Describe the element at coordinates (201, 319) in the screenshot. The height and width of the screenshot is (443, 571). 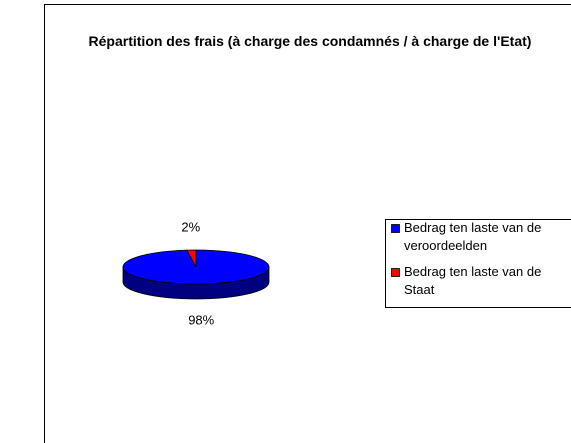
I see `data-label: 98%` at that location.